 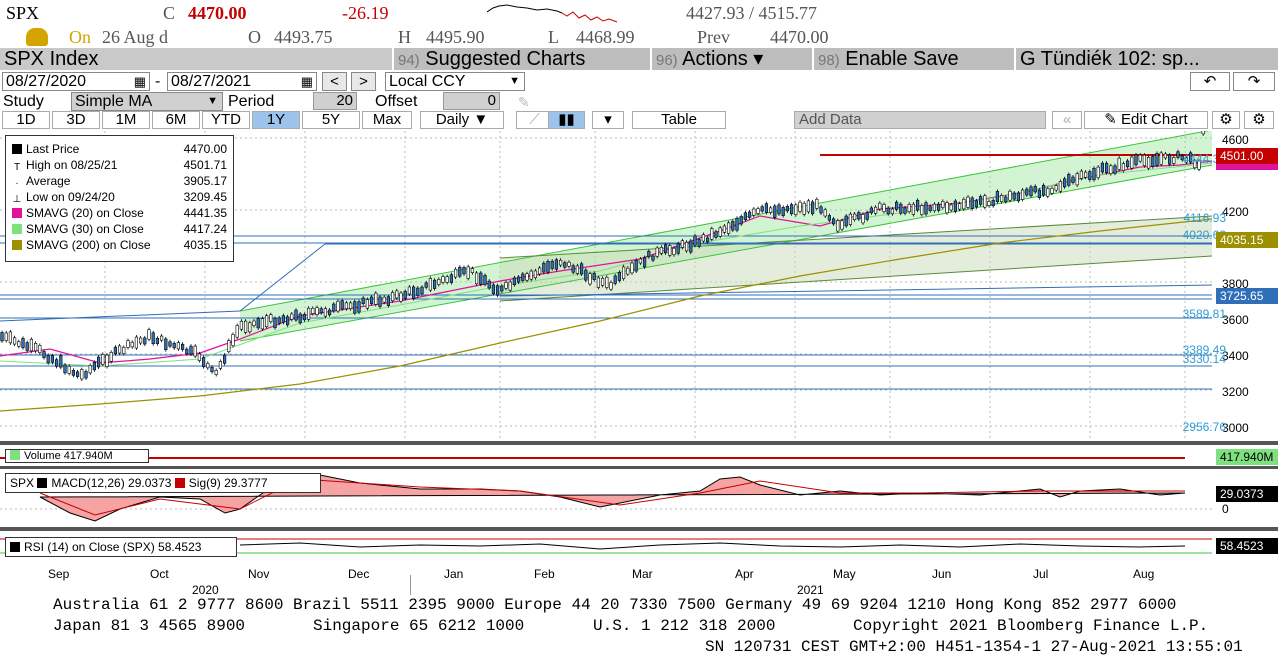 I want to click on legend-row: ∙ Average, so click(x=41, y=181).